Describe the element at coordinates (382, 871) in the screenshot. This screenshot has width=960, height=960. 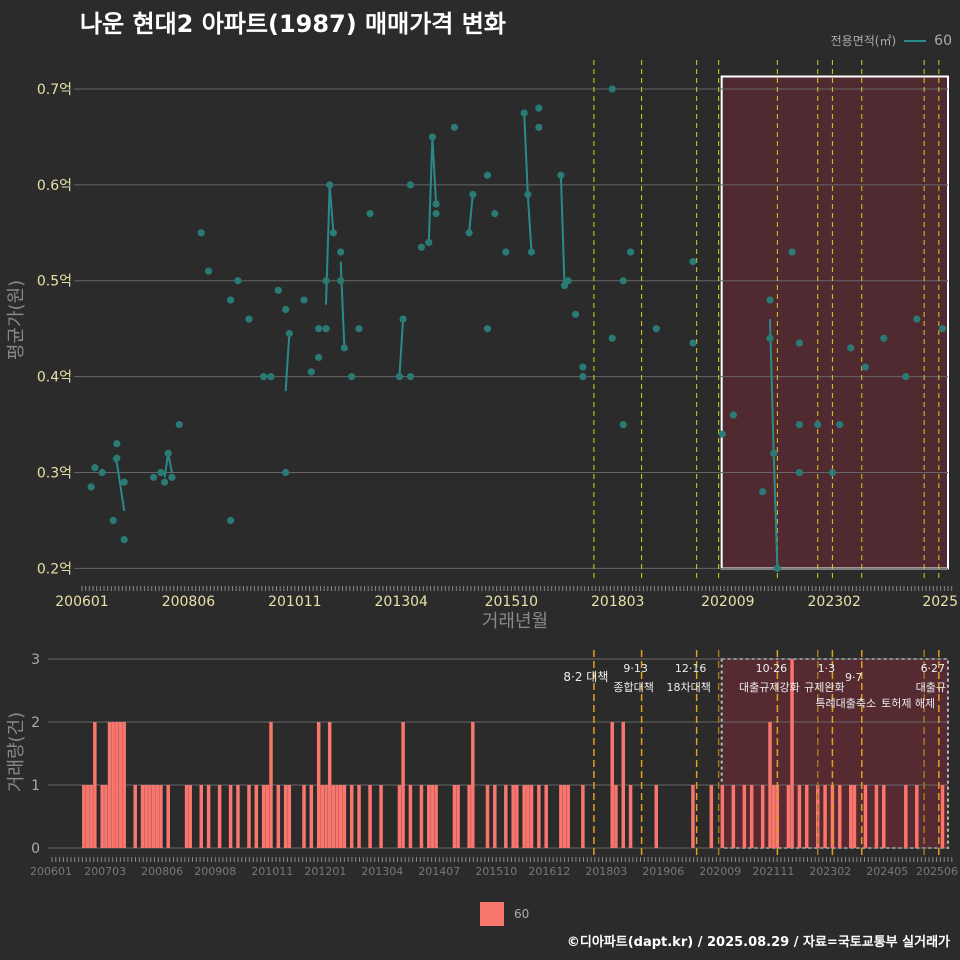
I see `x-tick-label-volume: 201304` at that location.